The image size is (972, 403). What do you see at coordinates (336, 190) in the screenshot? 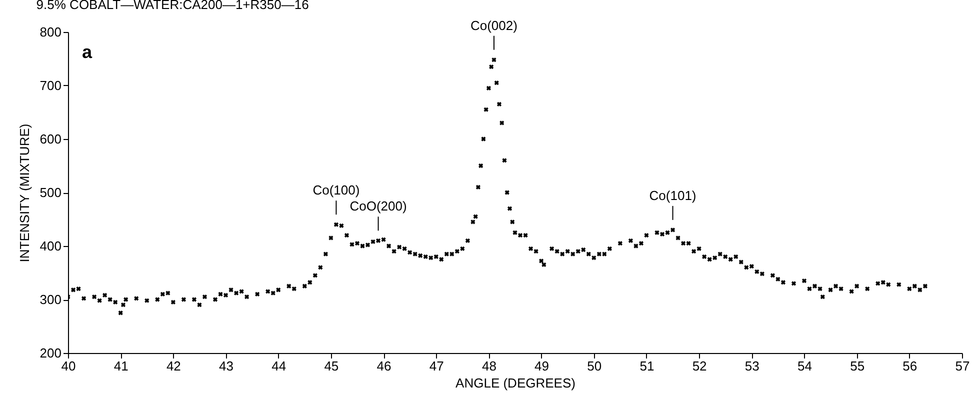
I see `annotation: Co(100)` at bounding box center [336, 190].